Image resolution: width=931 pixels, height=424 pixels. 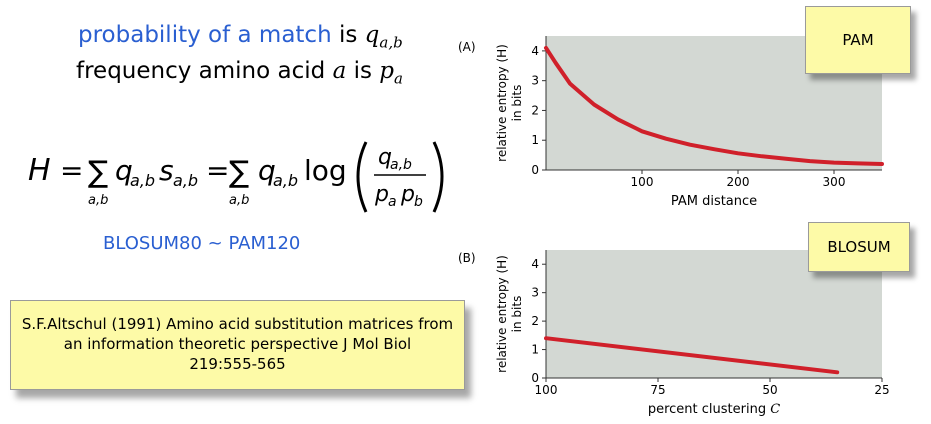 I want to click on formula-q1: q, so click(x=124, y=170).